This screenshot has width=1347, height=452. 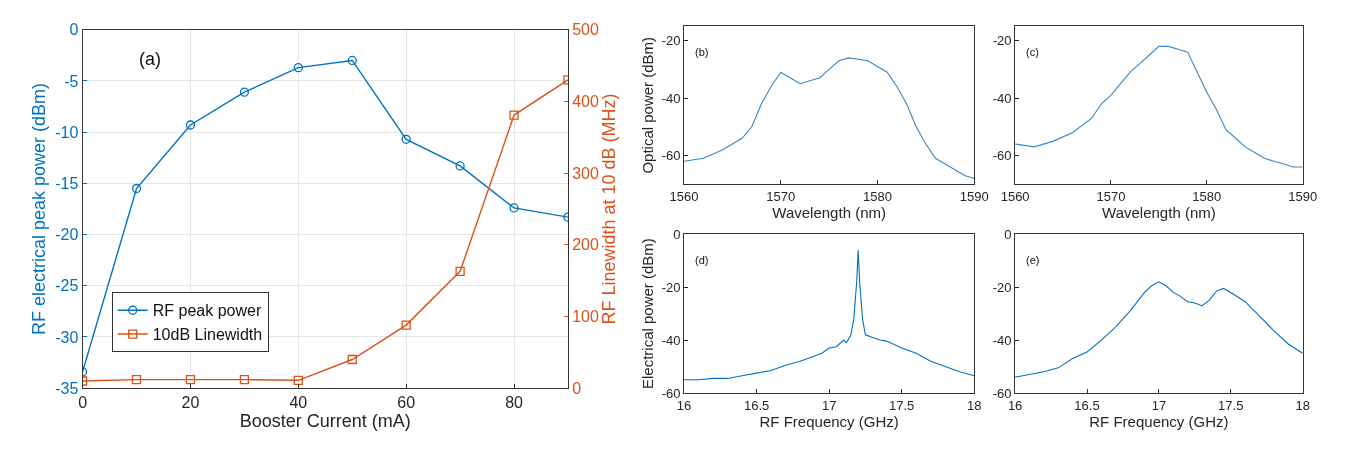 I want to click on y2-tick-label: 200, so click(x=585, y=245).